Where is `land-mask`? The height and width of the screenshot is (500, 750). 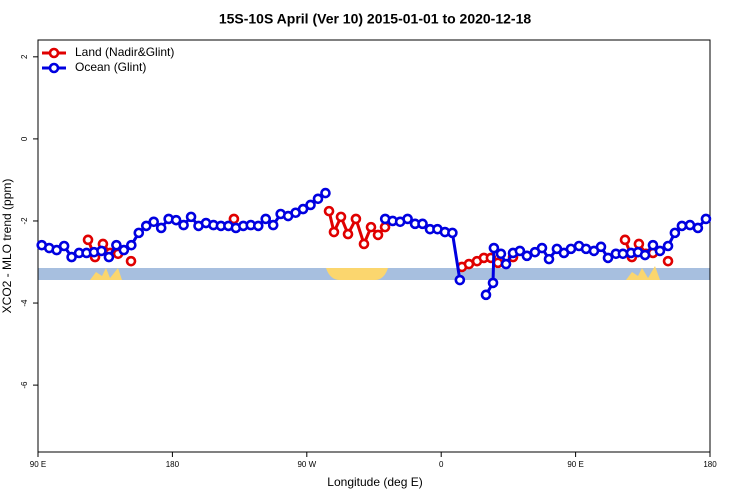
land-mask is located at coordinates (374, 273).